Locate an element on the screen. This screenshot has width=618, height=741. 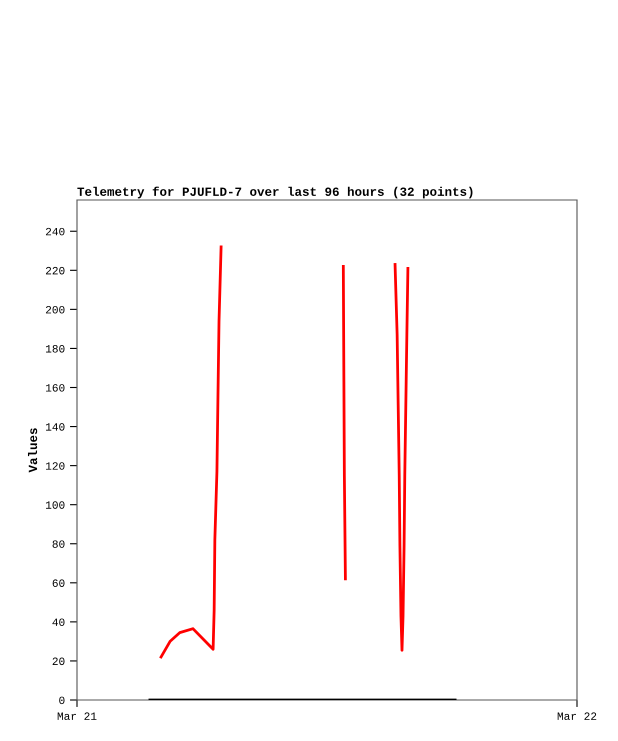
y-tick-label: 40 is located at coordinates (58, 622).